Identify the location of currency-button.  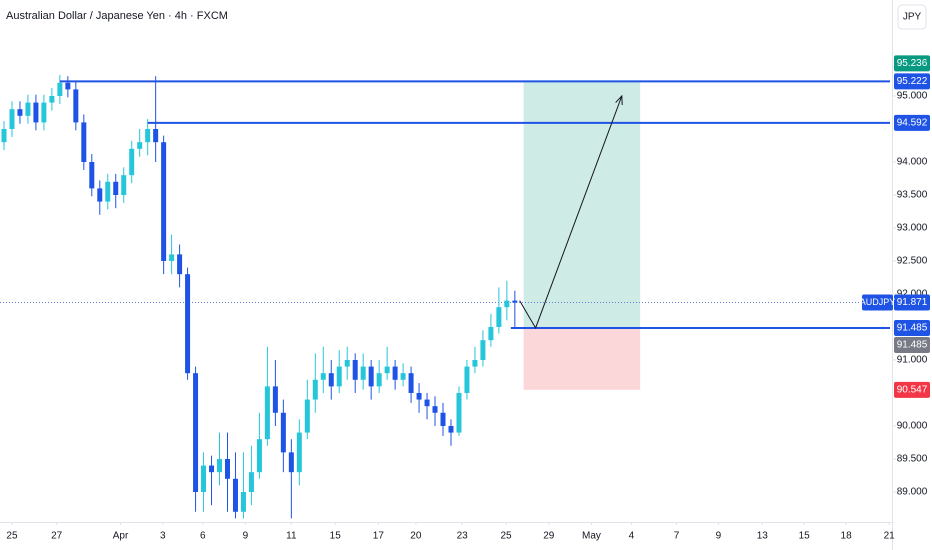
(912, 17).